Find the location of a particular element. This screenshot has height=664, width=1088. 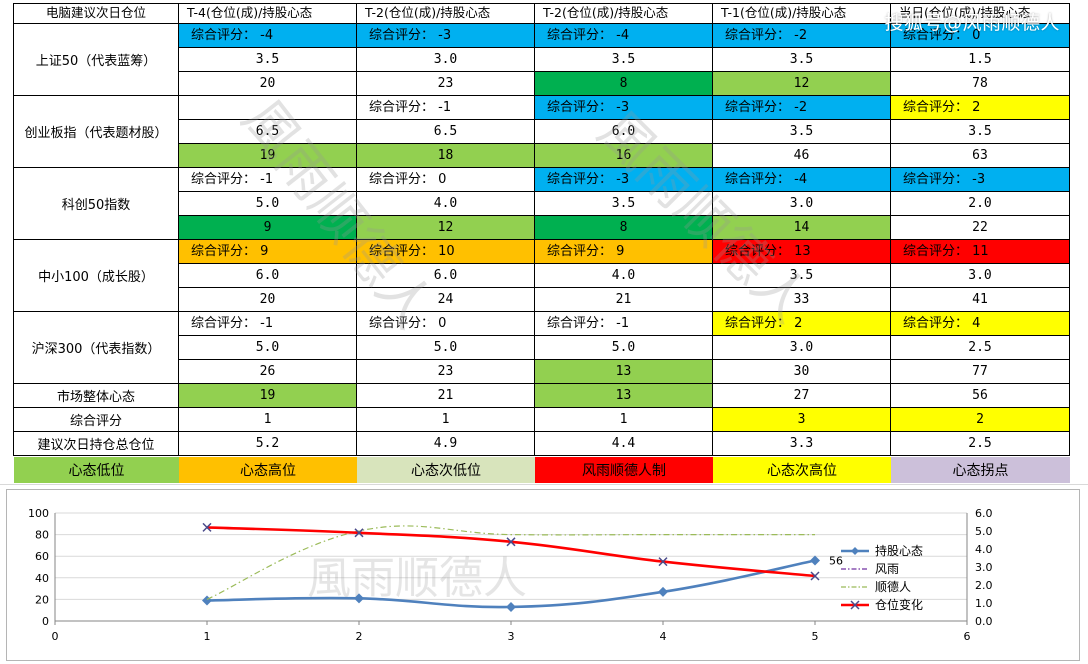

sentiment-cell: 13 is located at coordinates (624, 372).